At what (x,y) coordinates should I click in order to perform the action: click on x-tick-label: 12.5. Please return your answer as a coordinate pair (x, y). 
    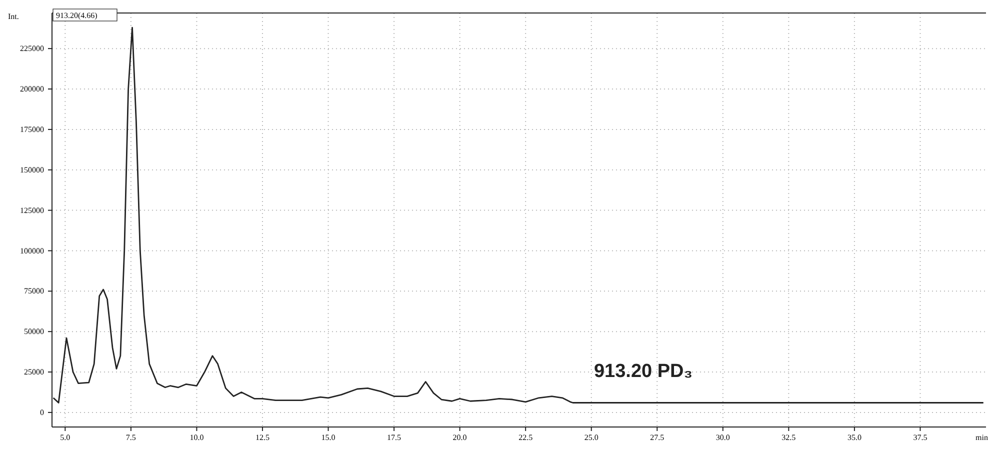
    Looking at the image, I should click on (262, 437).